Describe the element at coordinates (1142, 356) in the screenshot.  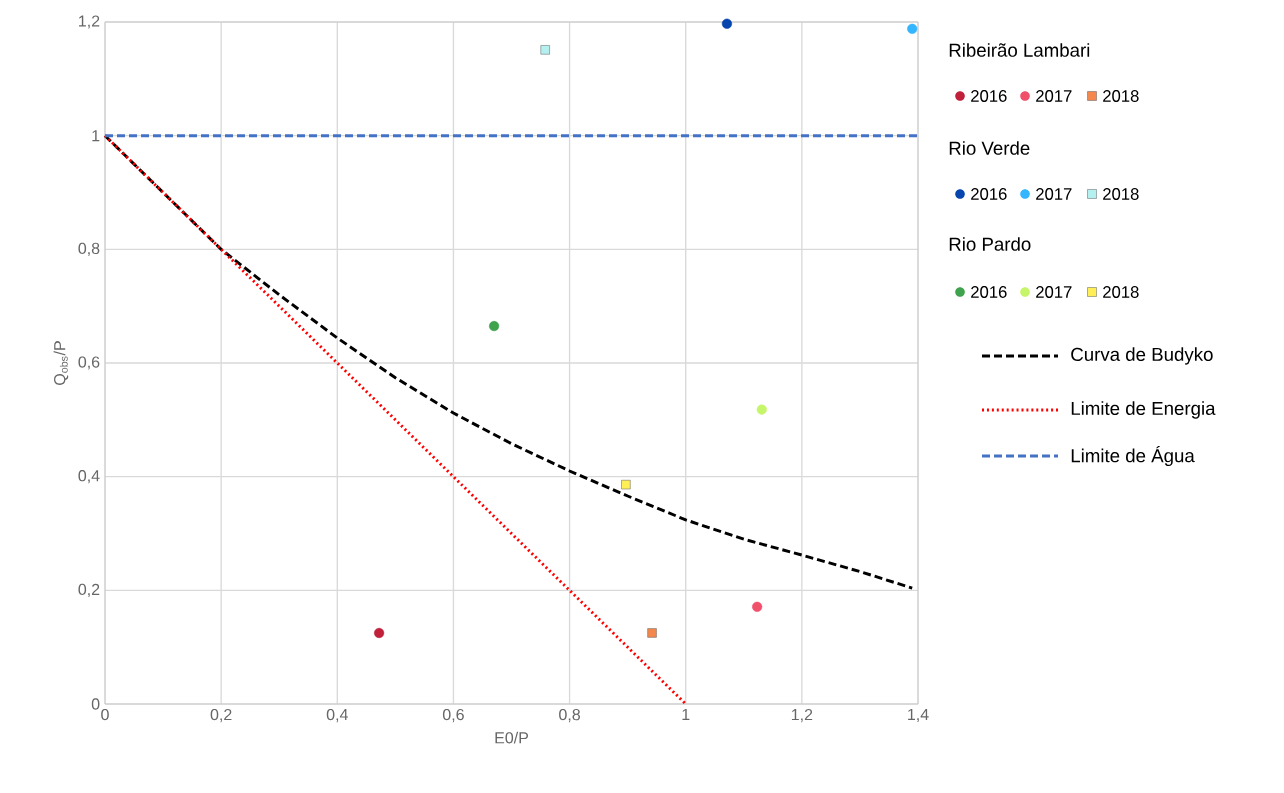
I see `legend-label: Curva de Budyko` at that location.